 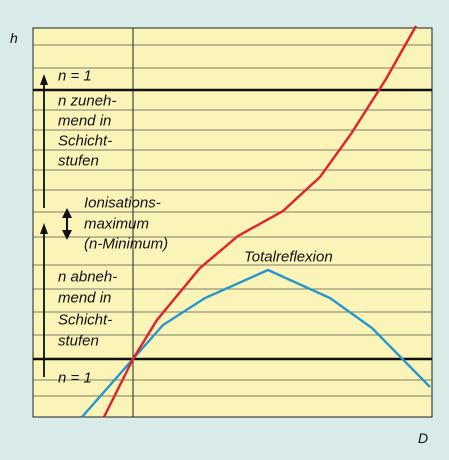 What do you see at coordinates (14, 38) in the screenshot?
I see `axis-y-label: h` at bounding box center [14, 38].